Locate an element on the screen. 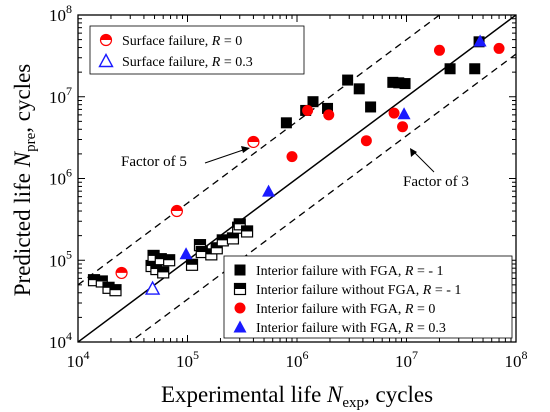 The width and height of the screenshot is (550, 412). y-tick-label-1: 10⁵ is located at coordinates (60, 258).